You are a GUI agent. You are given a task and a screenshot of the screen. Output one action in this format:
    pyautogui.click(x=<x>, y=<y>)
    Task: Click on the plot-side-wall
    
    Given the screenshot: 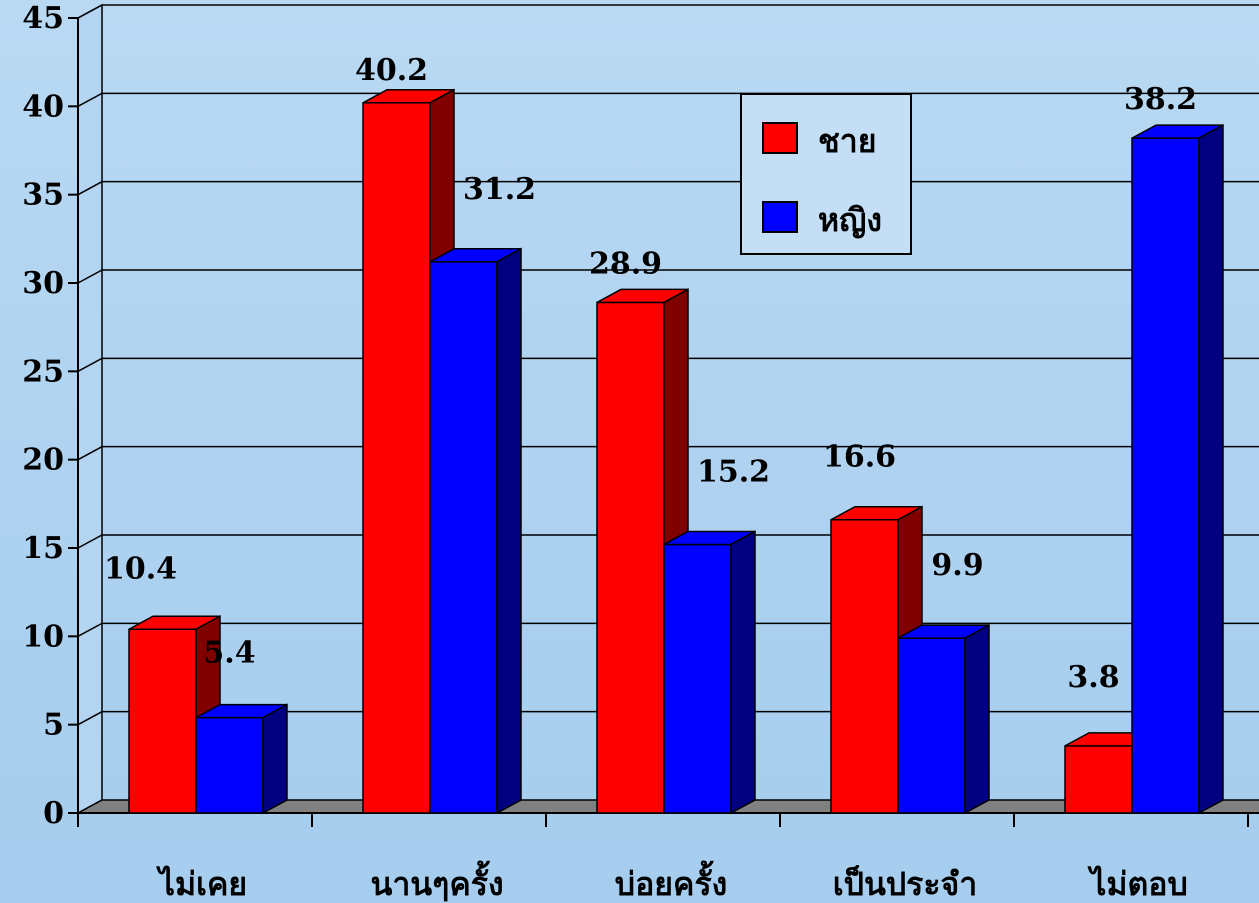 What is the action you would take?
    pyautogui.click(x=90, y=409)
    